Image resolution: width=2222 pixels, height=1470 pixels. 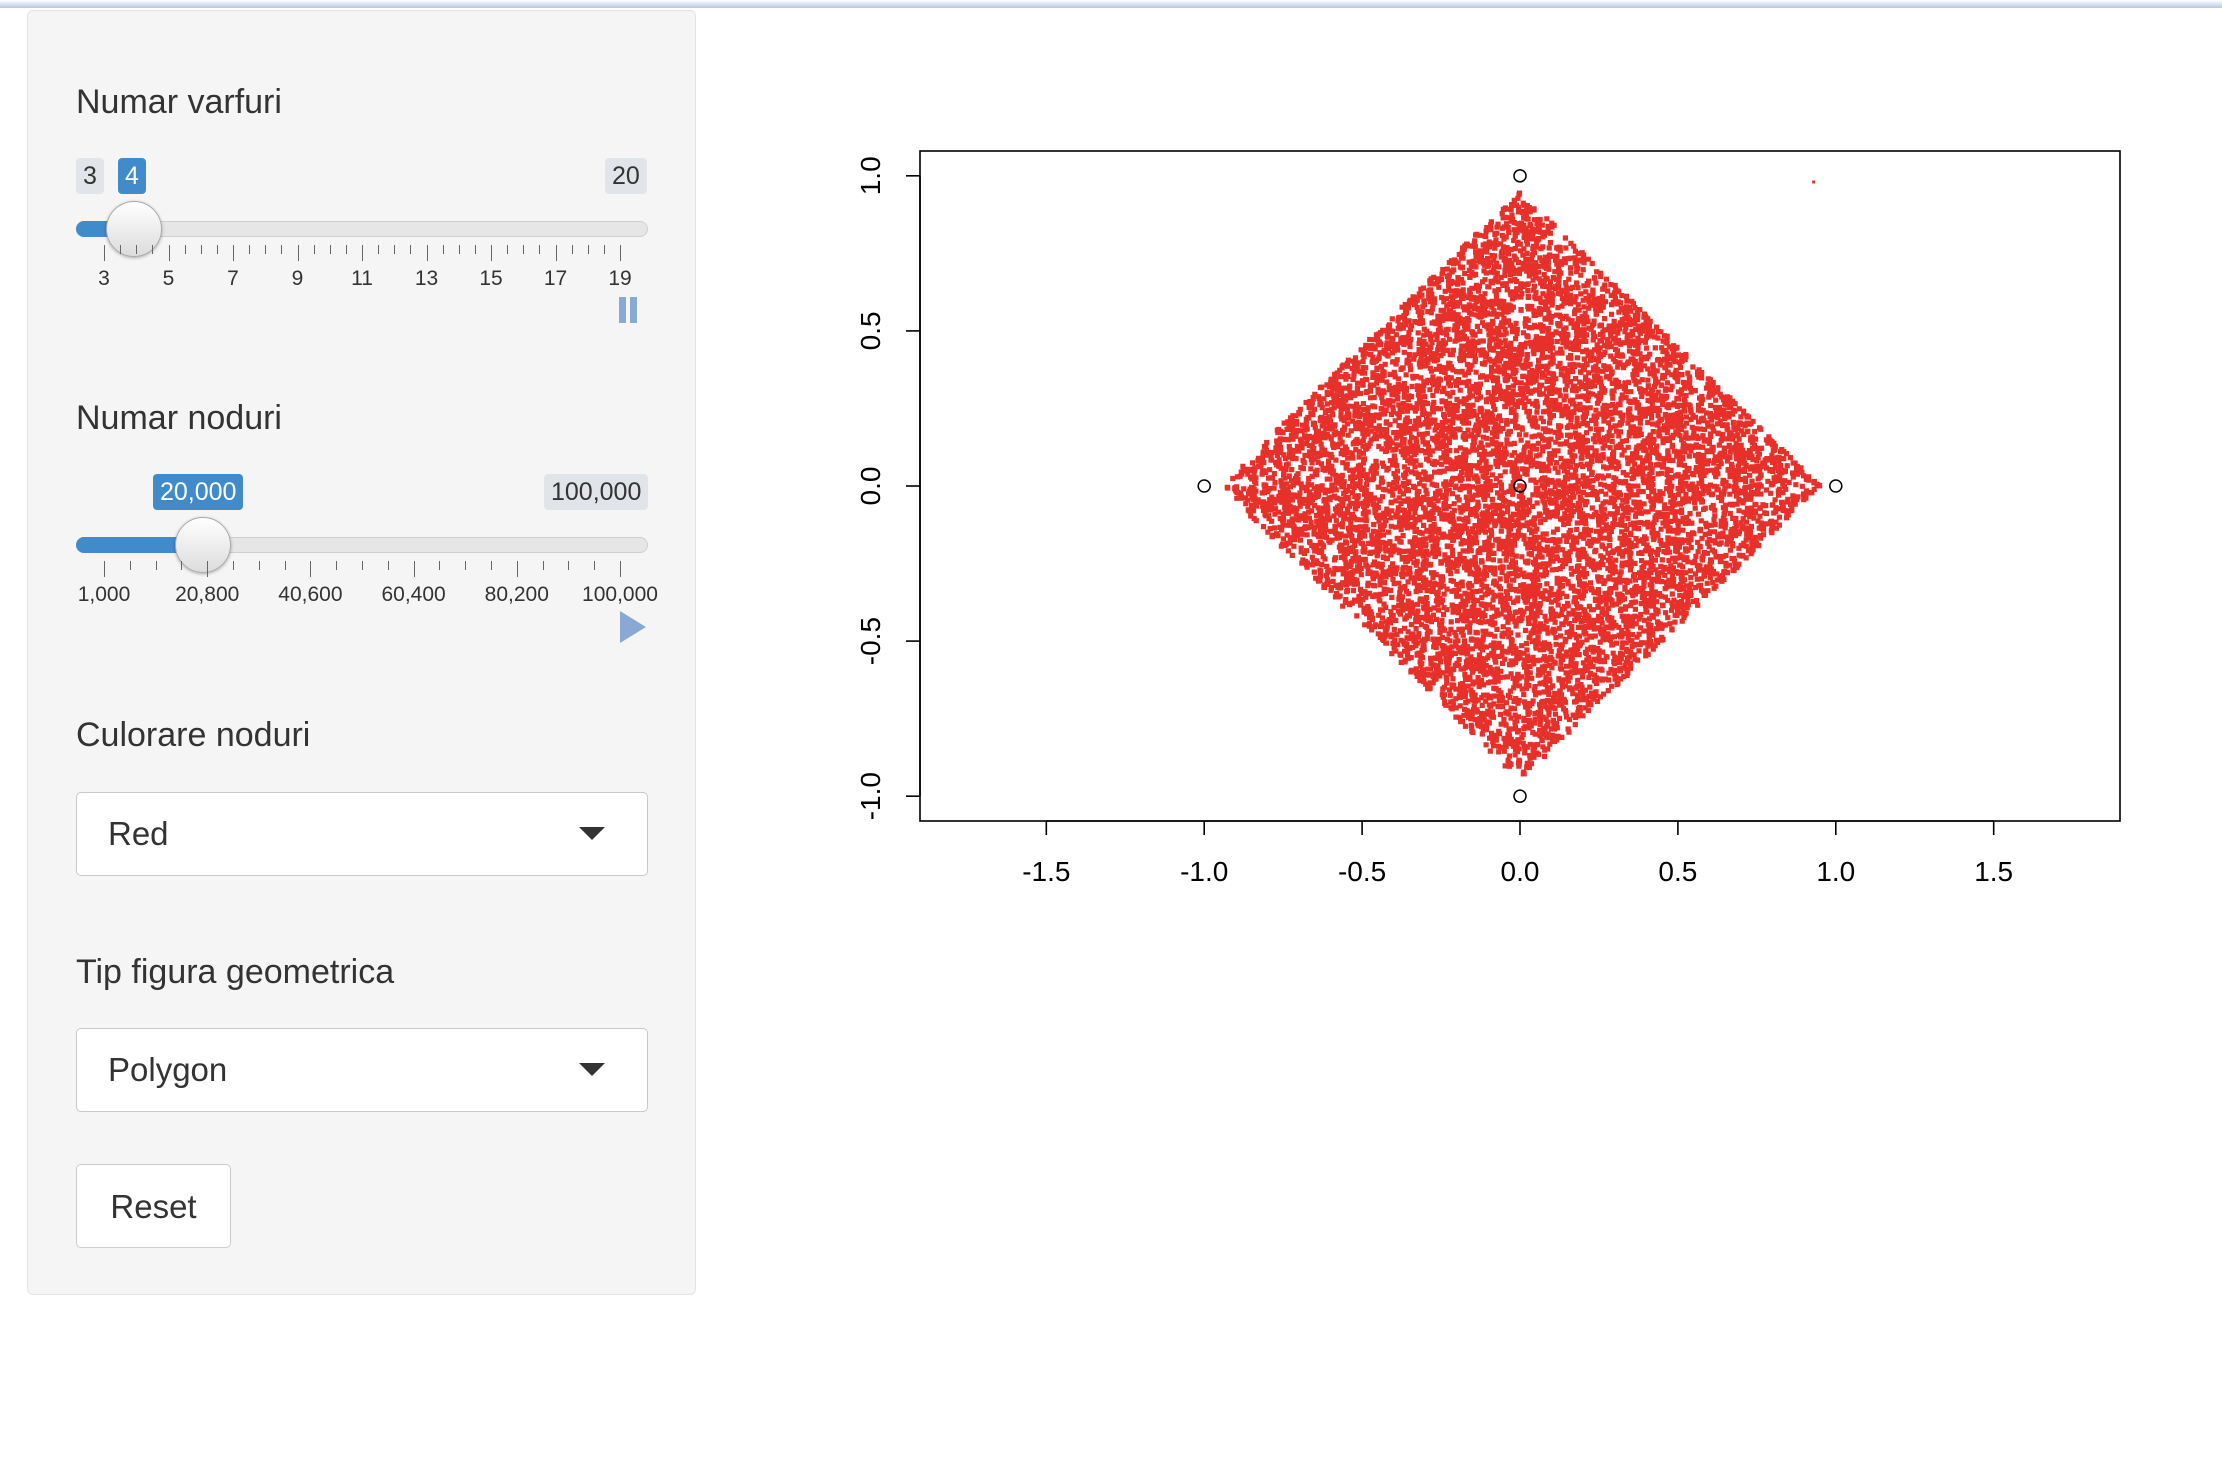 I want to click on vertices-slider-ticks: 3 5 7 9 11 13 15 17 19, so click(x=362, y=267).